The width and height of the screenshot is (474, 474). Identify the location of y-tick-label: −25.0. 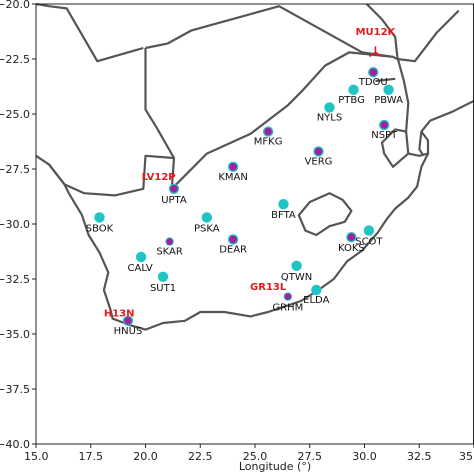
(15, 114).